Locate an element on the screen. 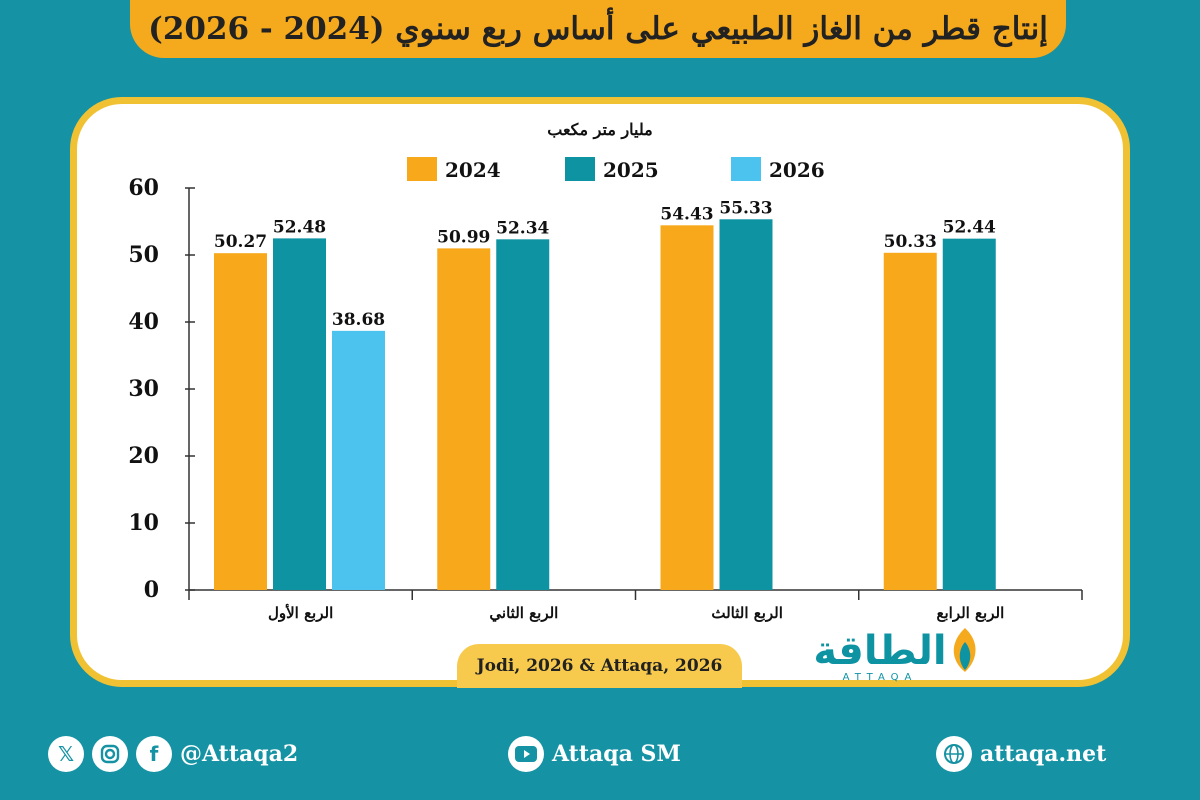 The image size is (1200, 800). legend-label-2024: 2024 is located at coordinates (473, 170).